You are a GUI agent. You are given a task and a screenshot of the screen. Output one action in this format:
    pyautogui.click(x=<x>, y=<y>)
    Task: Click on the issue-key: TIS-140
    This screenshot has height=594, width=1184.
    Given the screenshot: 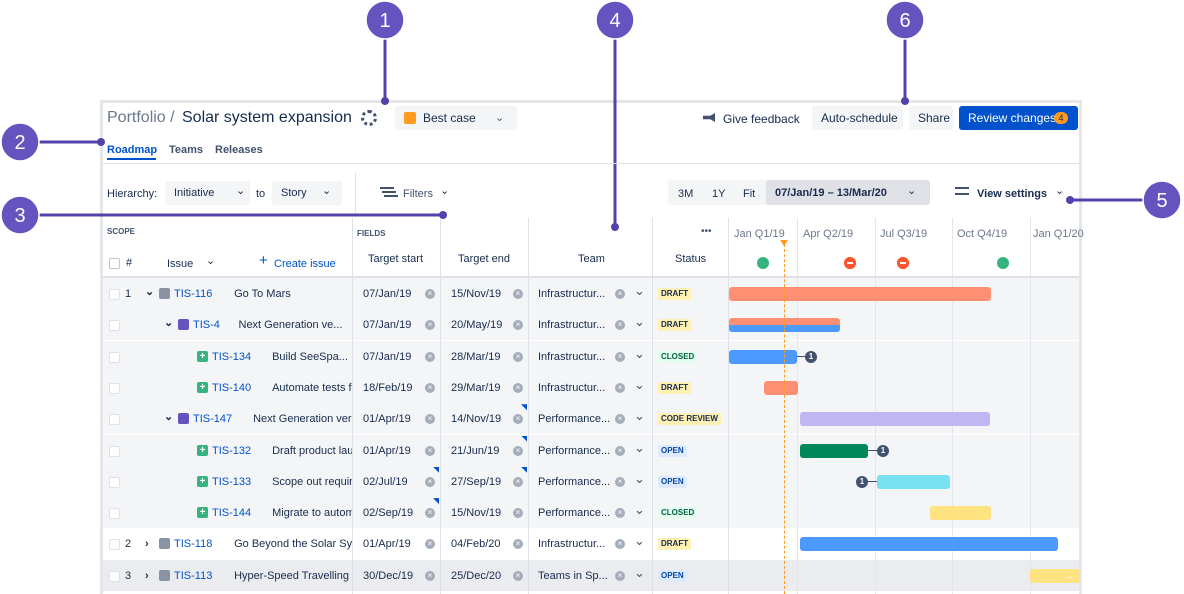 What is the action you would take?
    pyautogui.click(x=232, y=387)
    